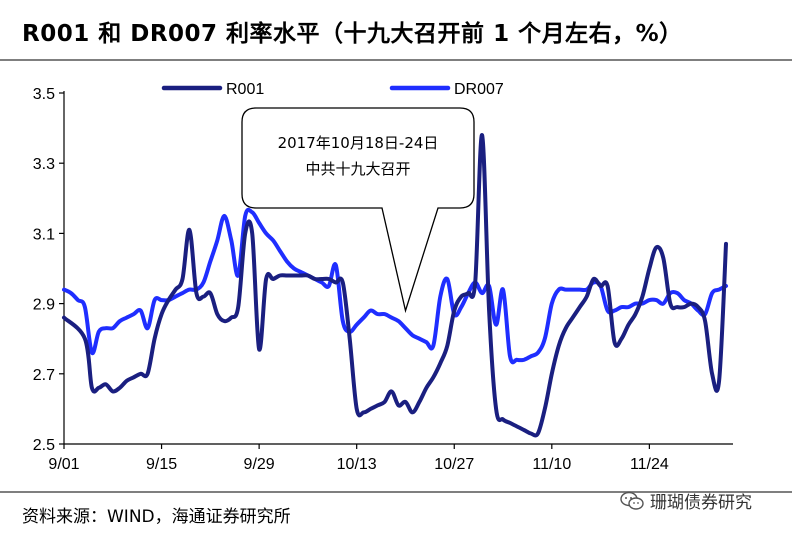  I want to click on x-tick-label: 10/13, so click(357, 464).